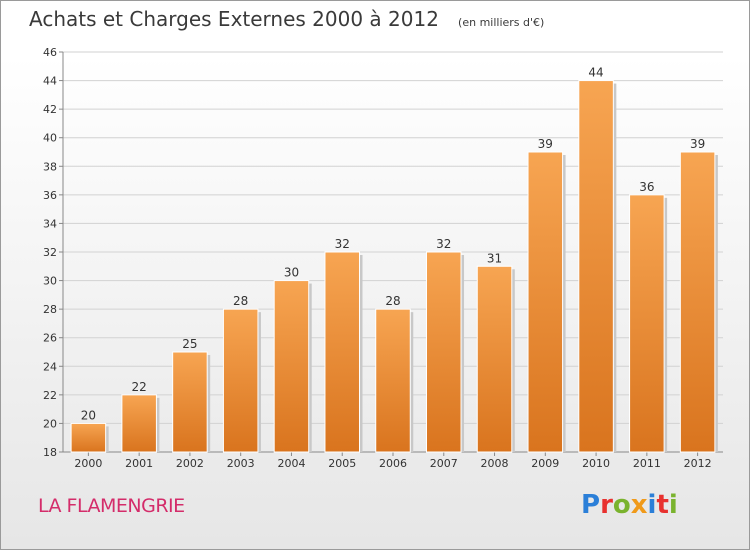 This screenshot has height=550, width=750. I want to click on logo-letter: o, so click(621, 505).